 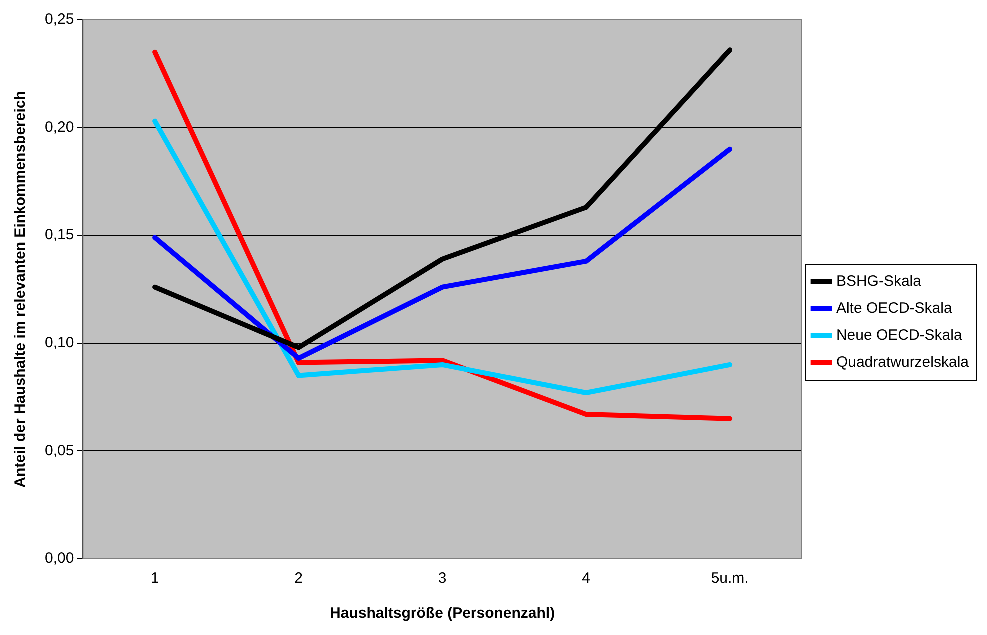 What do you see at coordinates (899, 335) in the screenshot?
I see `legend-label: Neue OECD-Skala` at bounding box center [899, 335].